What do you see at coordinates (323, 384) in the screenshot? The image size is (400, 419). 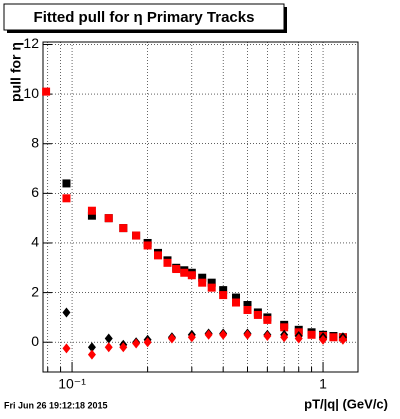 I see `x-tick-label: 1` at bounding box center [323, 384].